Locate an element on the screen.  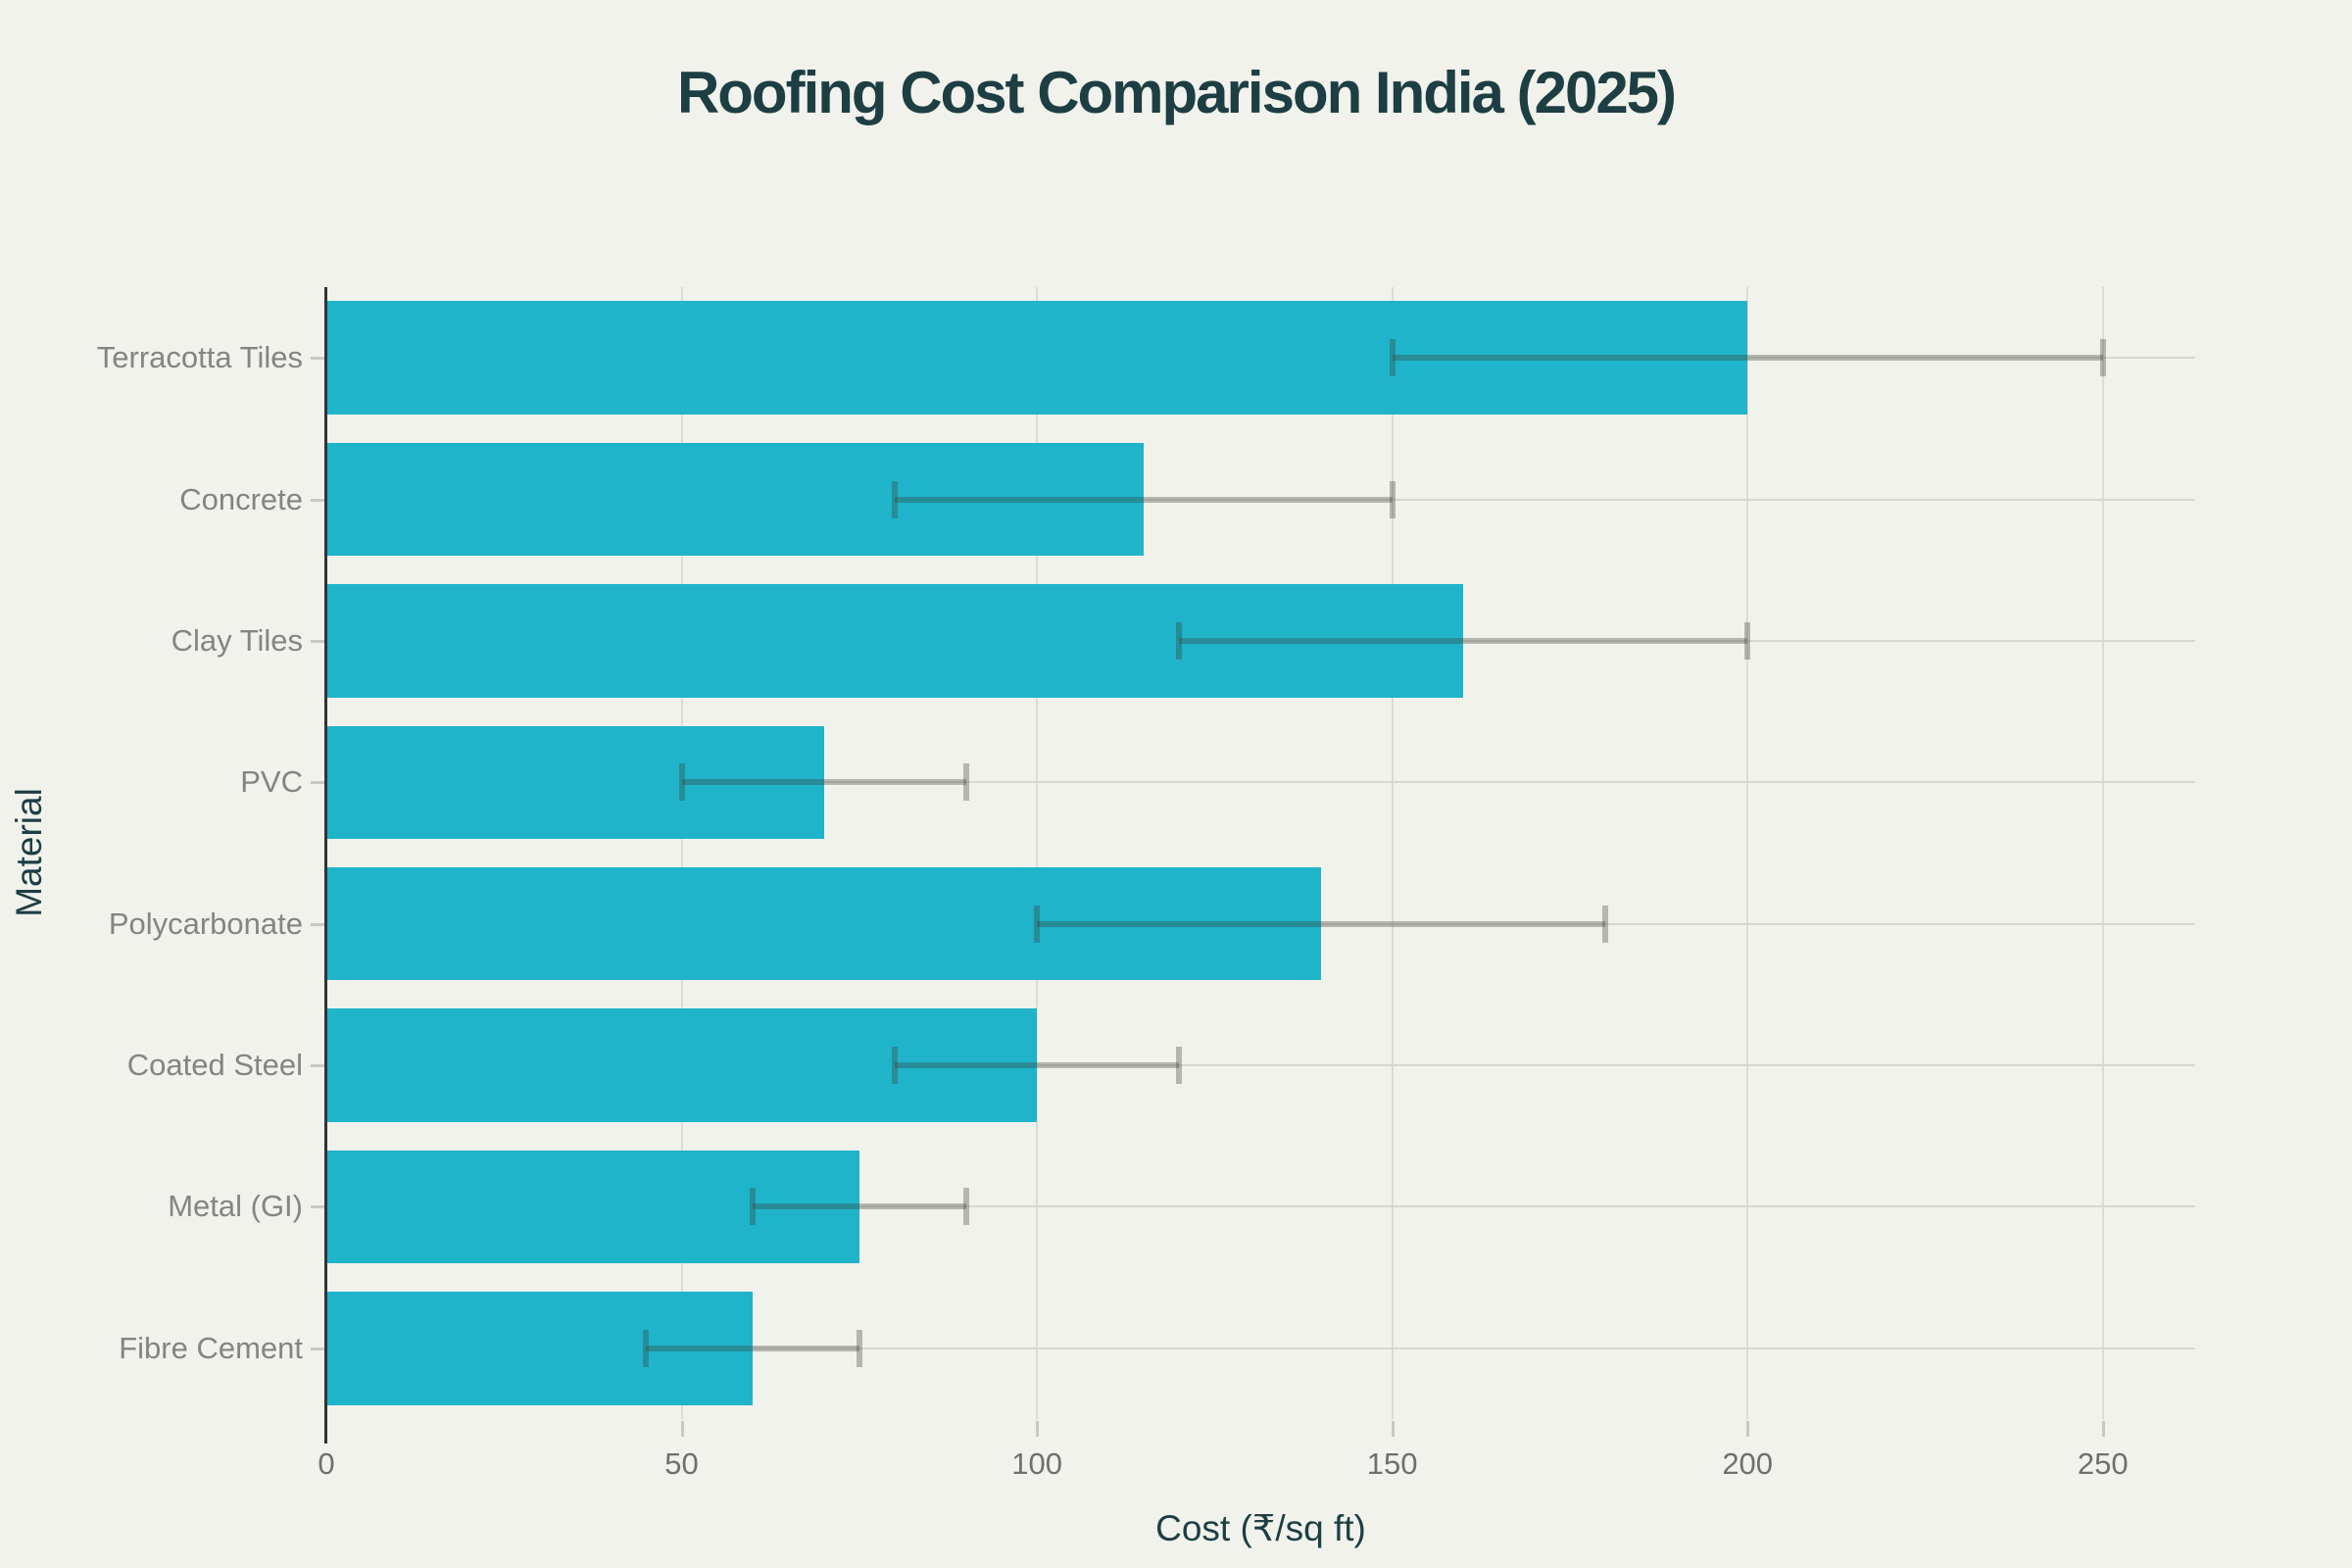
error-cap-high-metal-gi is located at coordinates (965, 1207).